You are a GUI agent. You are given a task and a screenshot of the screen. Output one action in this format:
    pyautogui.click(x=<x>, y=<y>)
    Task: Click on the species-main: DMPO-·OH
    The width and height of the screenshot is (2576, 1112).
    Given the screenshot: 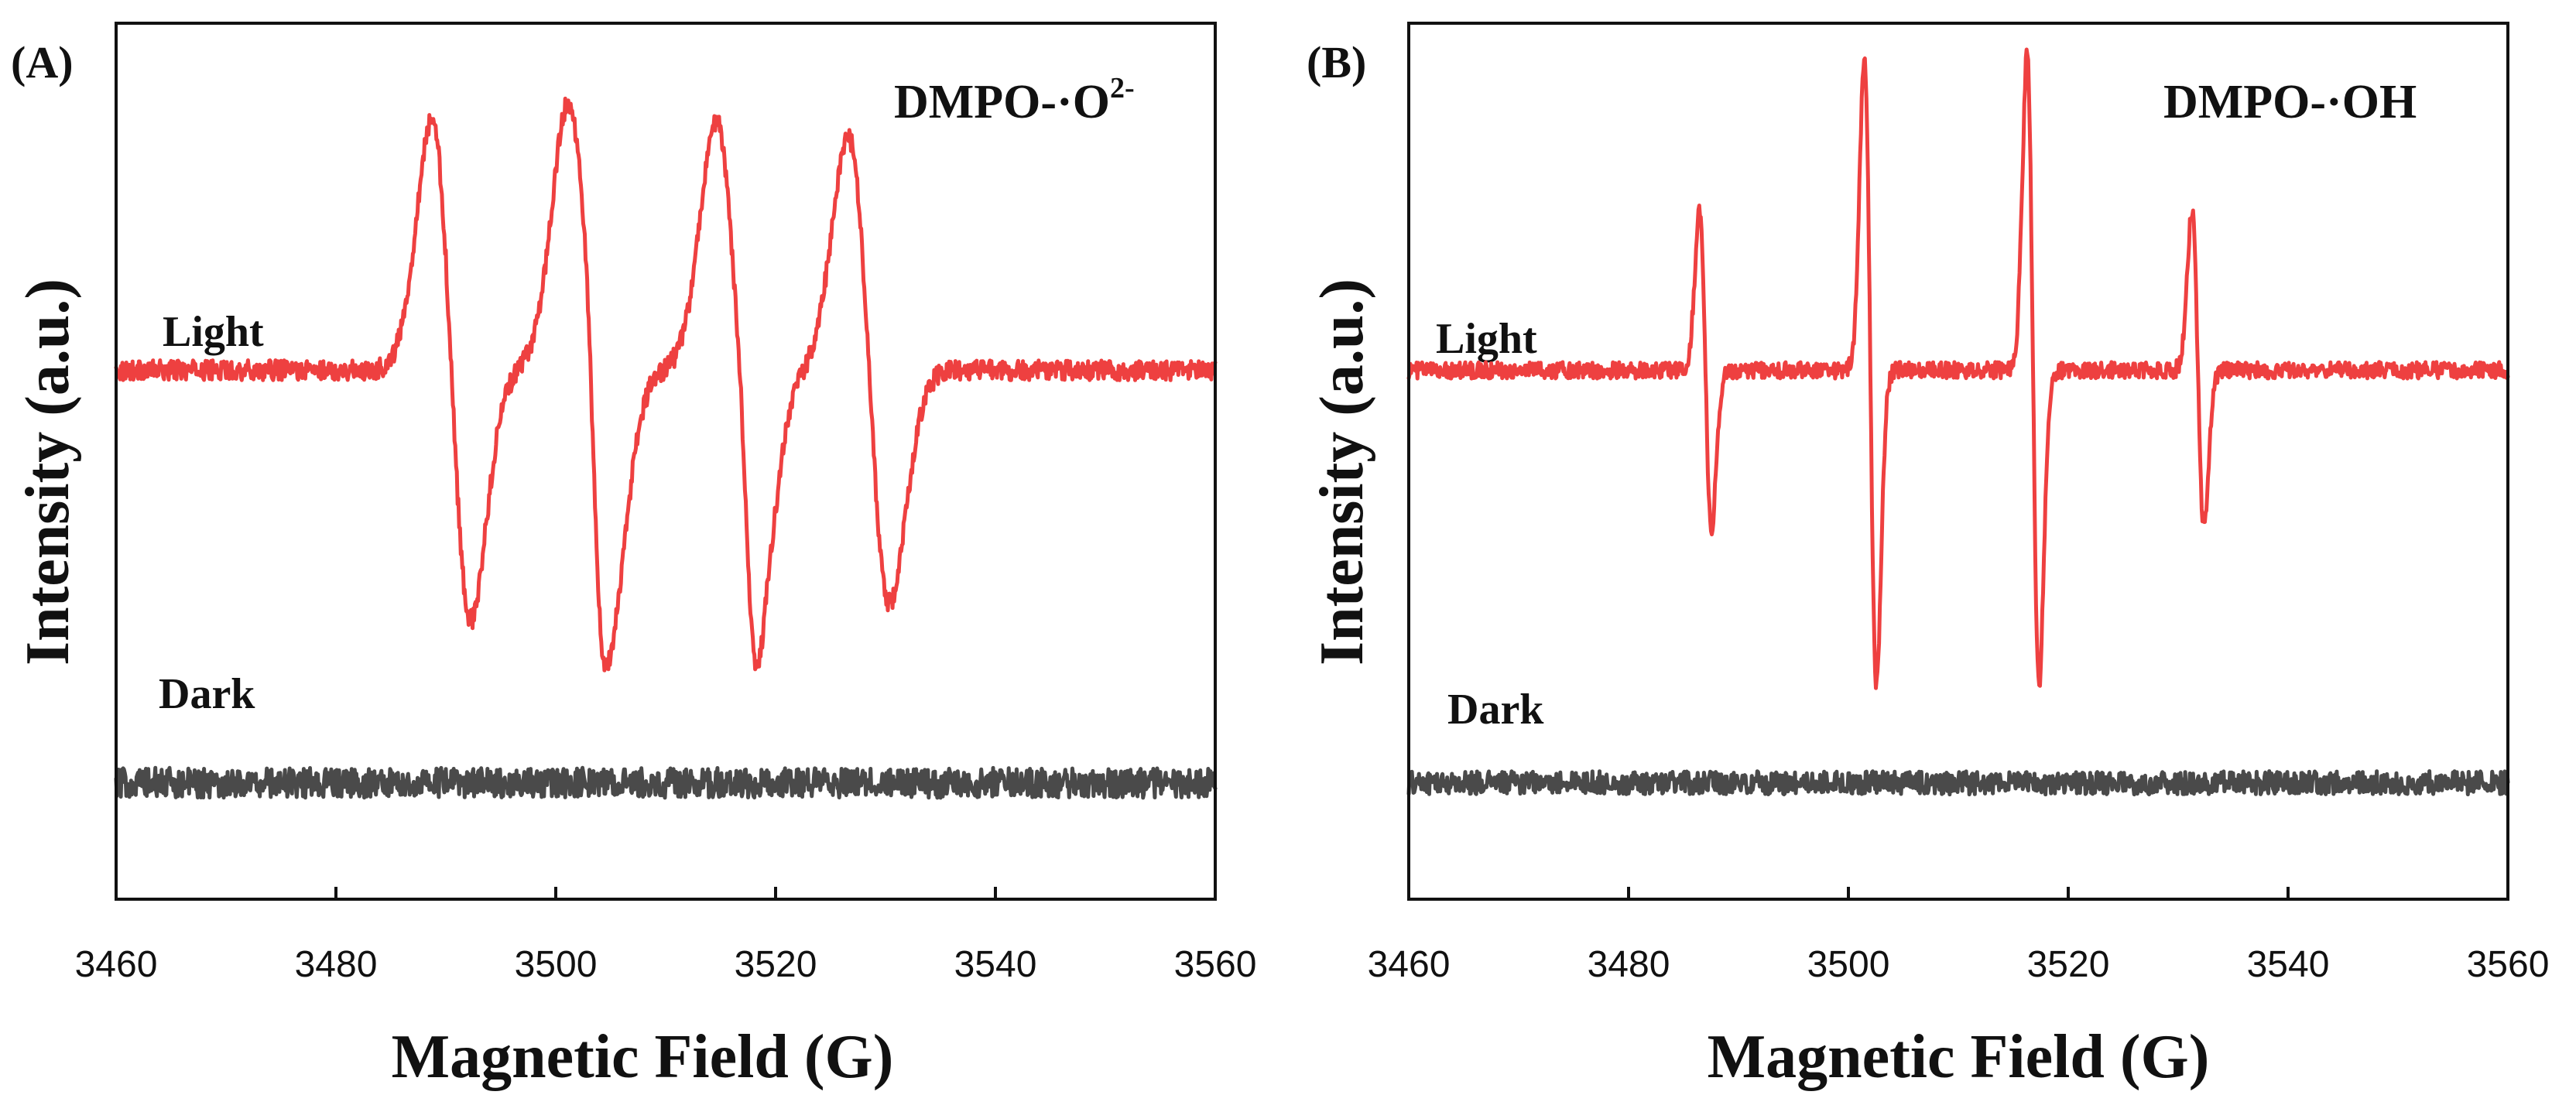 What is the action you would take?
    pyautogui.click(x=2290, y=102)
    